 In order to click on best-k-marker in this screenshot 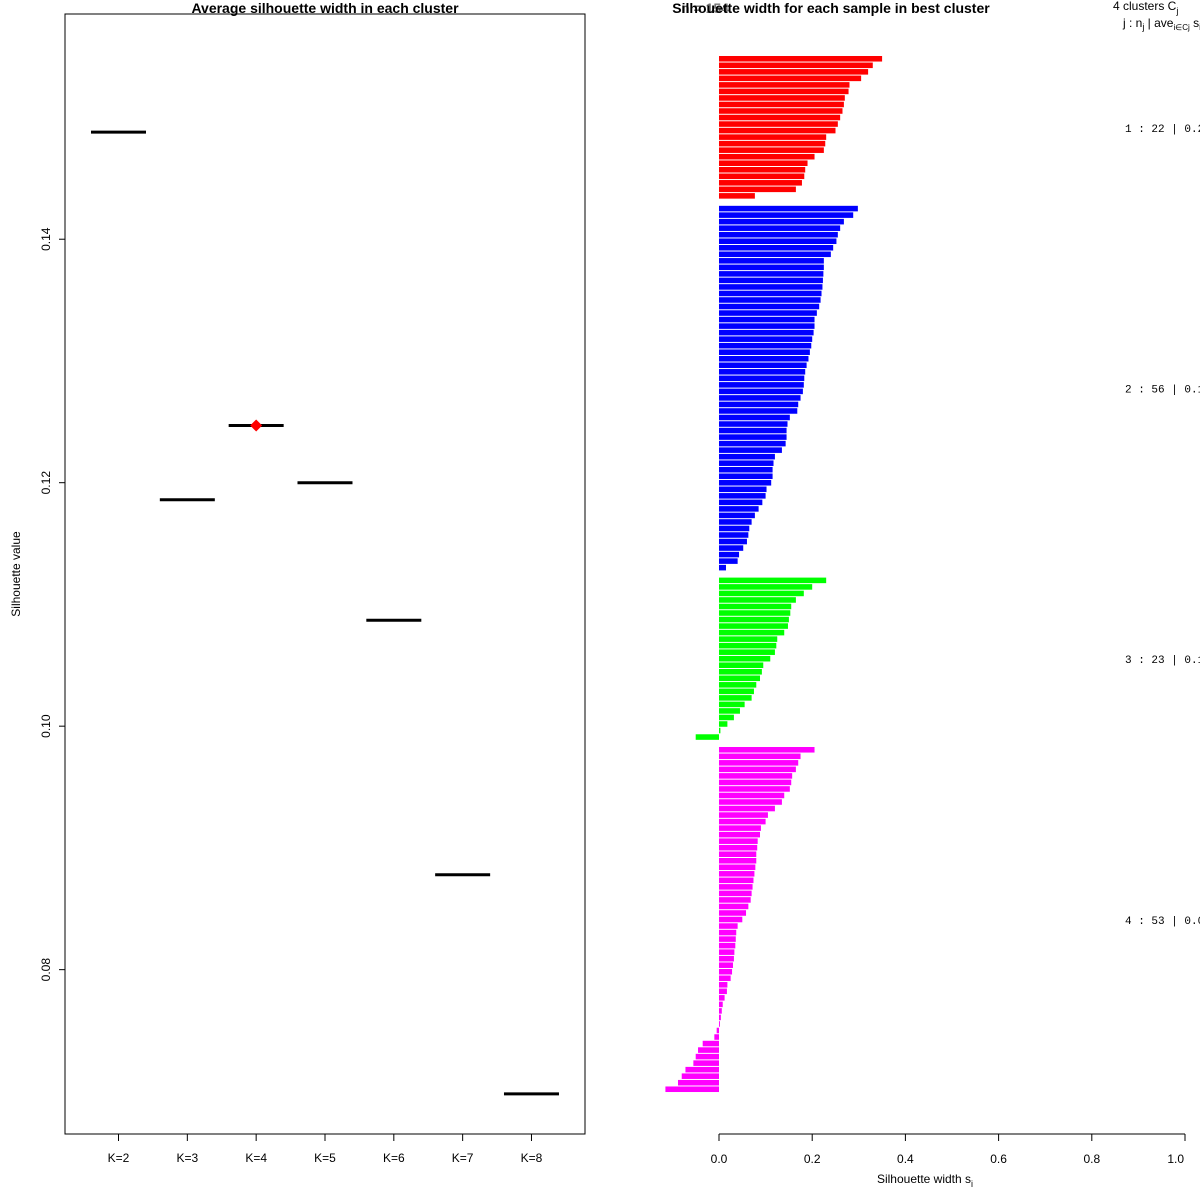, I will do `click(256, 425)`.